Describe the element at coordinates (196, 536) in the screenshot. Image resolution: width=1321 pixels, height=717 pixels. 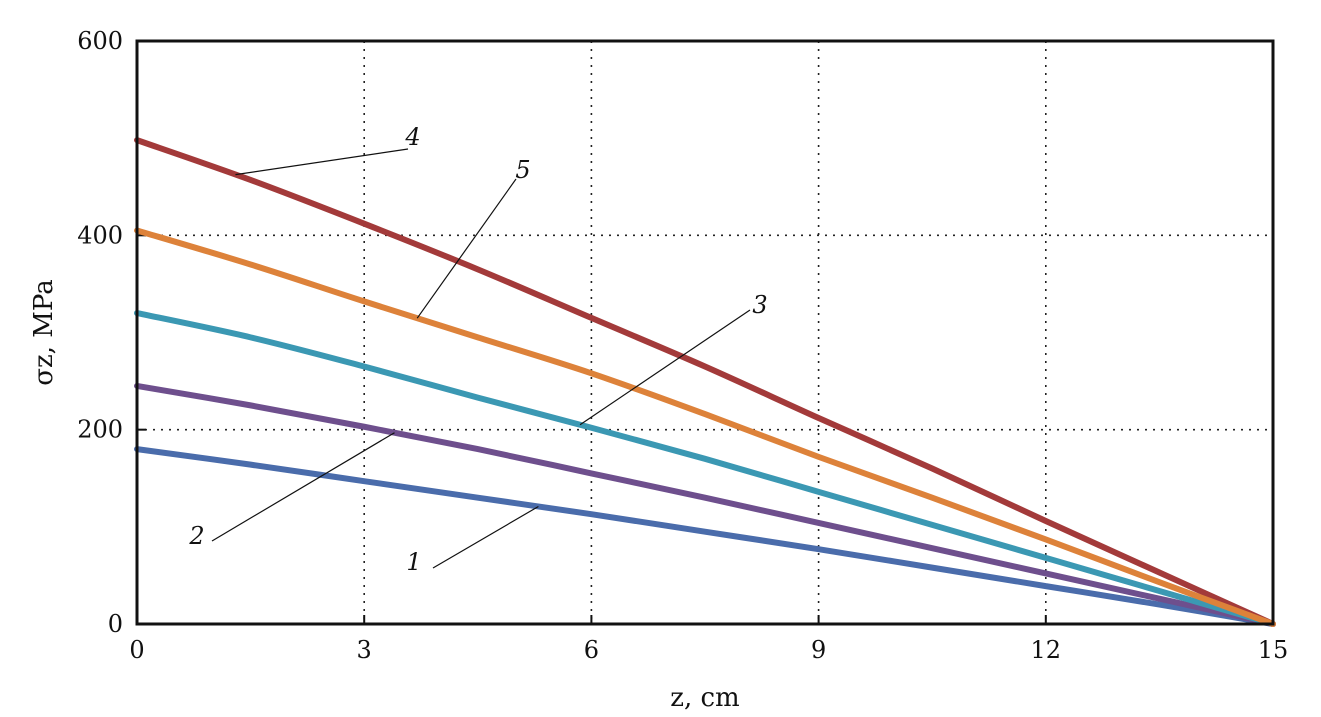
I see `curve-label-2: 2` at that location.